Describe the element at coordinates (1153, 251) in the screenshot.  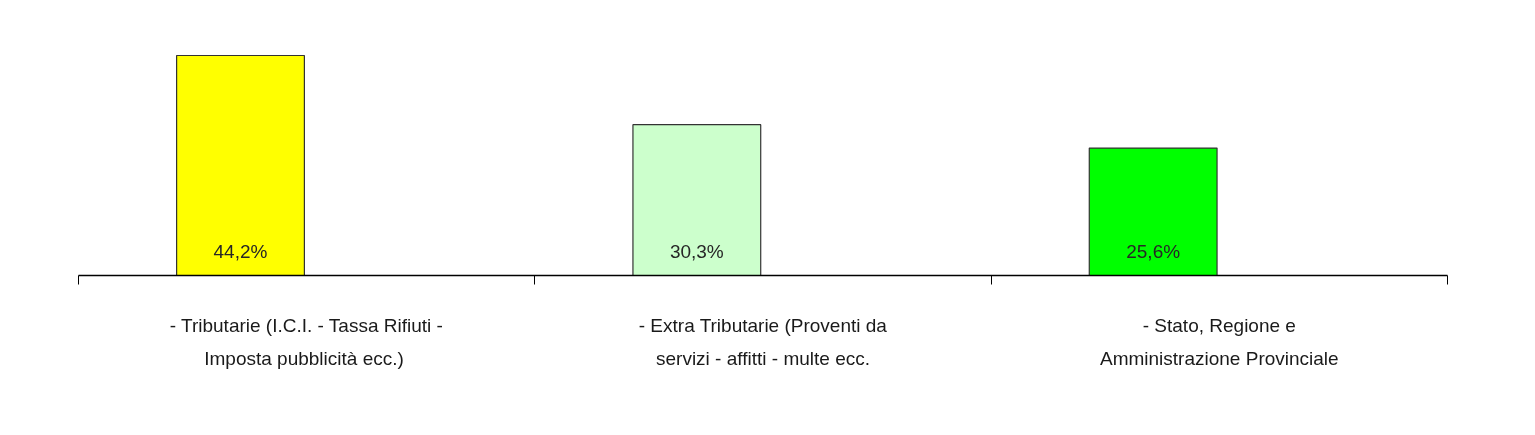
I see `data-label: 25,6%` at that location.